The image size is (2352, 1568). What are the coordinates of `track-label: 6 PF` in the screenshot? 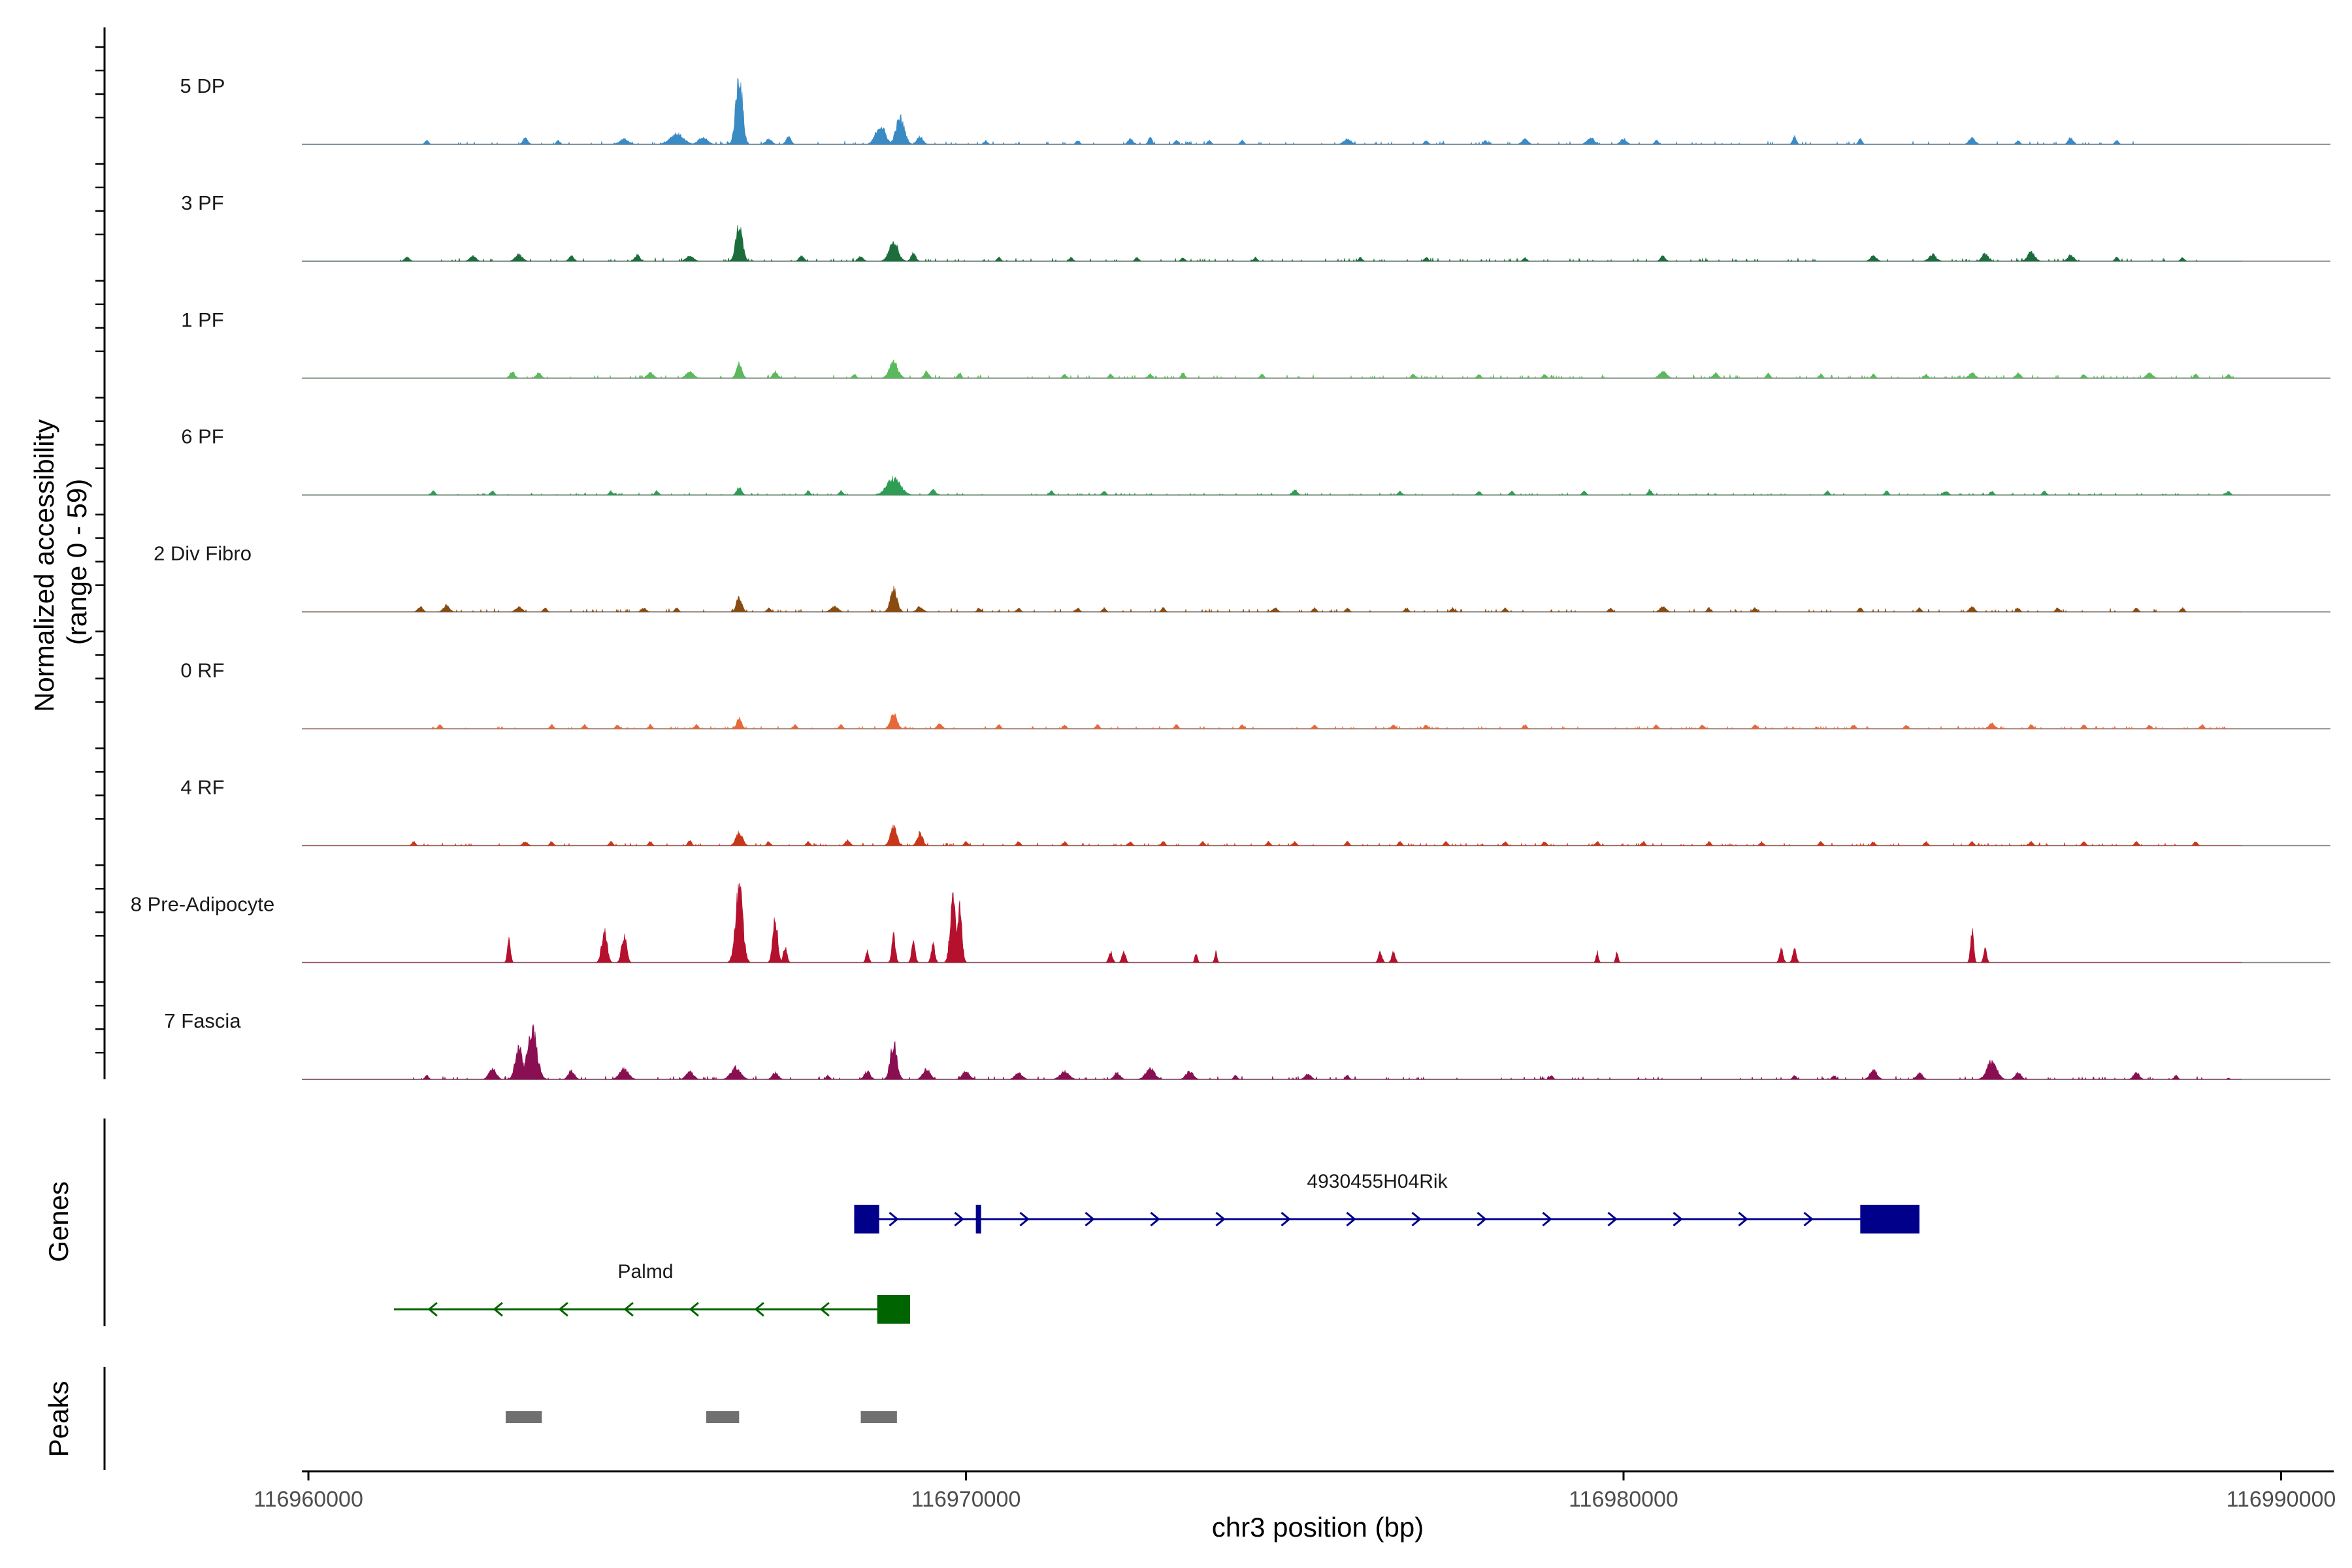 It's located at (202, 436).